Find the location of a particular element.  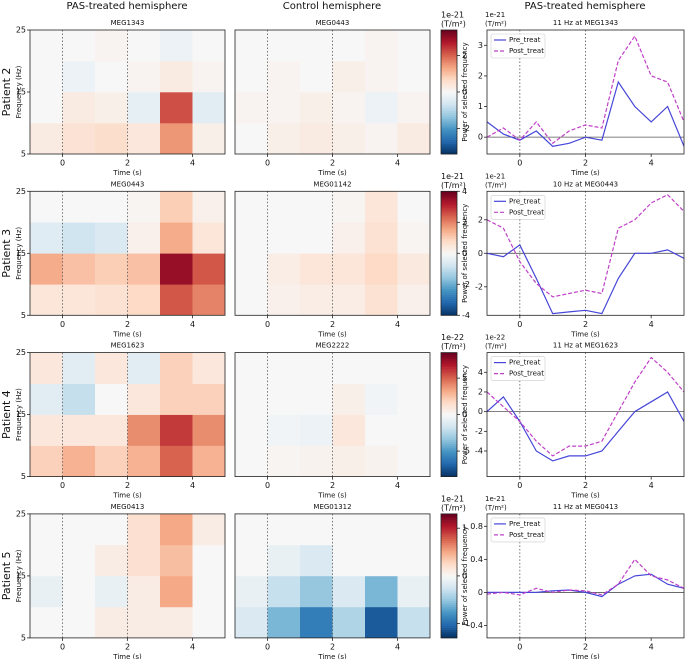

colorbar-tick-label: 2 is located at coordinates (464, 222).